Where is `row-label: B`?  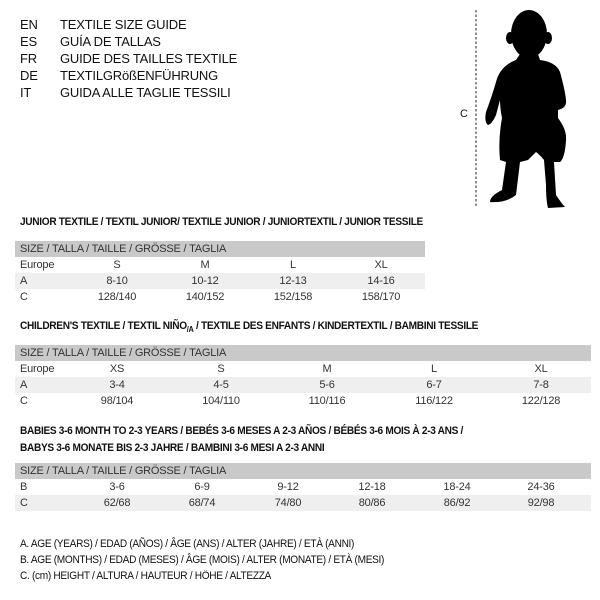 row-label: B is located at coordinates (24, 487).